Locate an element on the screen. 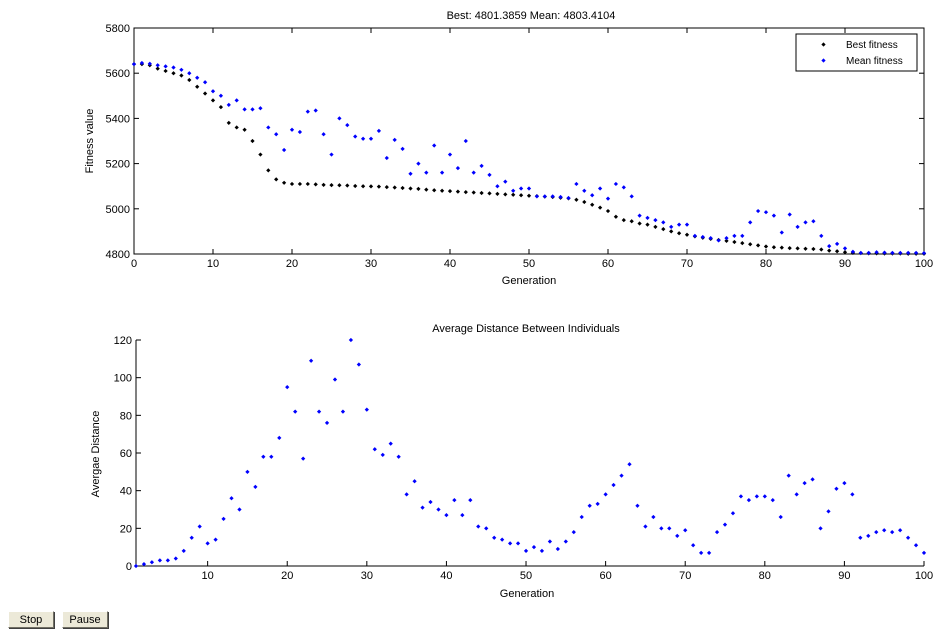 The image size is (934, 630). distance-x-tick-label: 20 is located at coordinates (287, 576).